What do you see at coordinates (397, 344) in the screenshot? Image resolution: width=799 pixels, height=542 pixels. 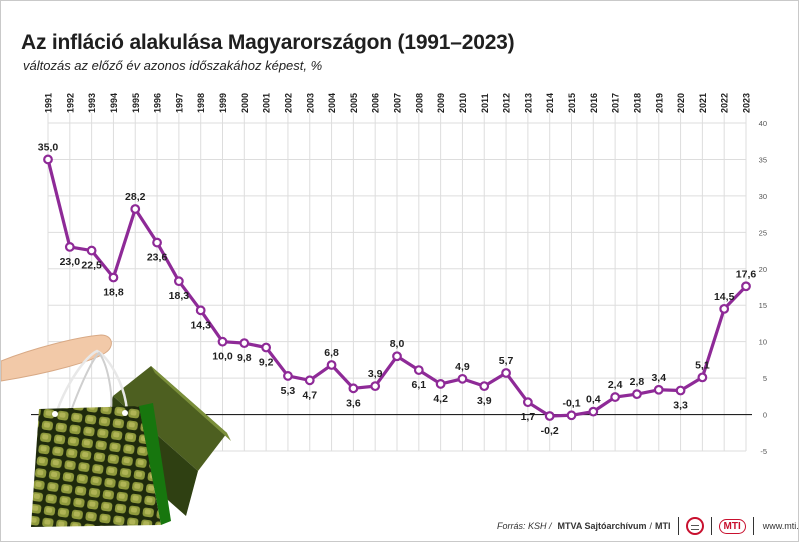 I see `data-label: 8,0` at bounding box center [397, 344].